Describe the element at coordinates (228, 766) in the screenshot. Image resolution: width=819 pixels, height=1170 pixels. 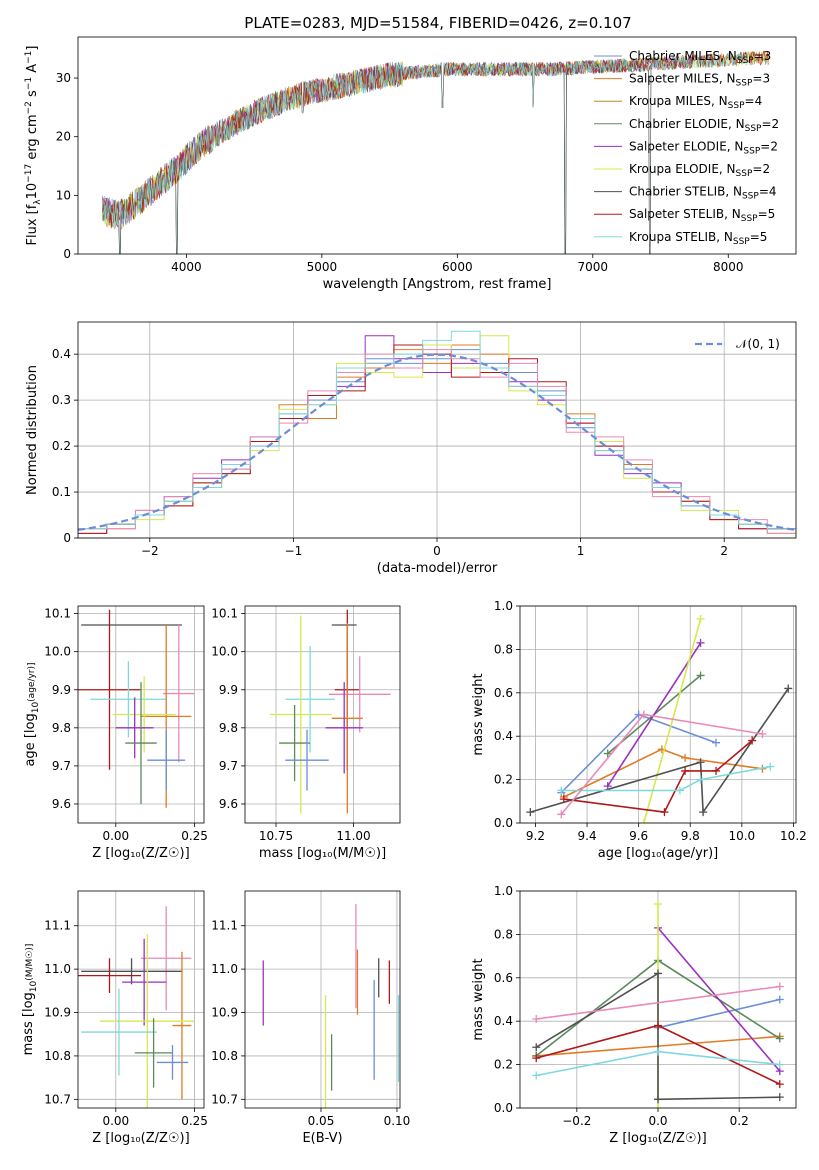
I see `y-tick-label: 9.7` at that location.